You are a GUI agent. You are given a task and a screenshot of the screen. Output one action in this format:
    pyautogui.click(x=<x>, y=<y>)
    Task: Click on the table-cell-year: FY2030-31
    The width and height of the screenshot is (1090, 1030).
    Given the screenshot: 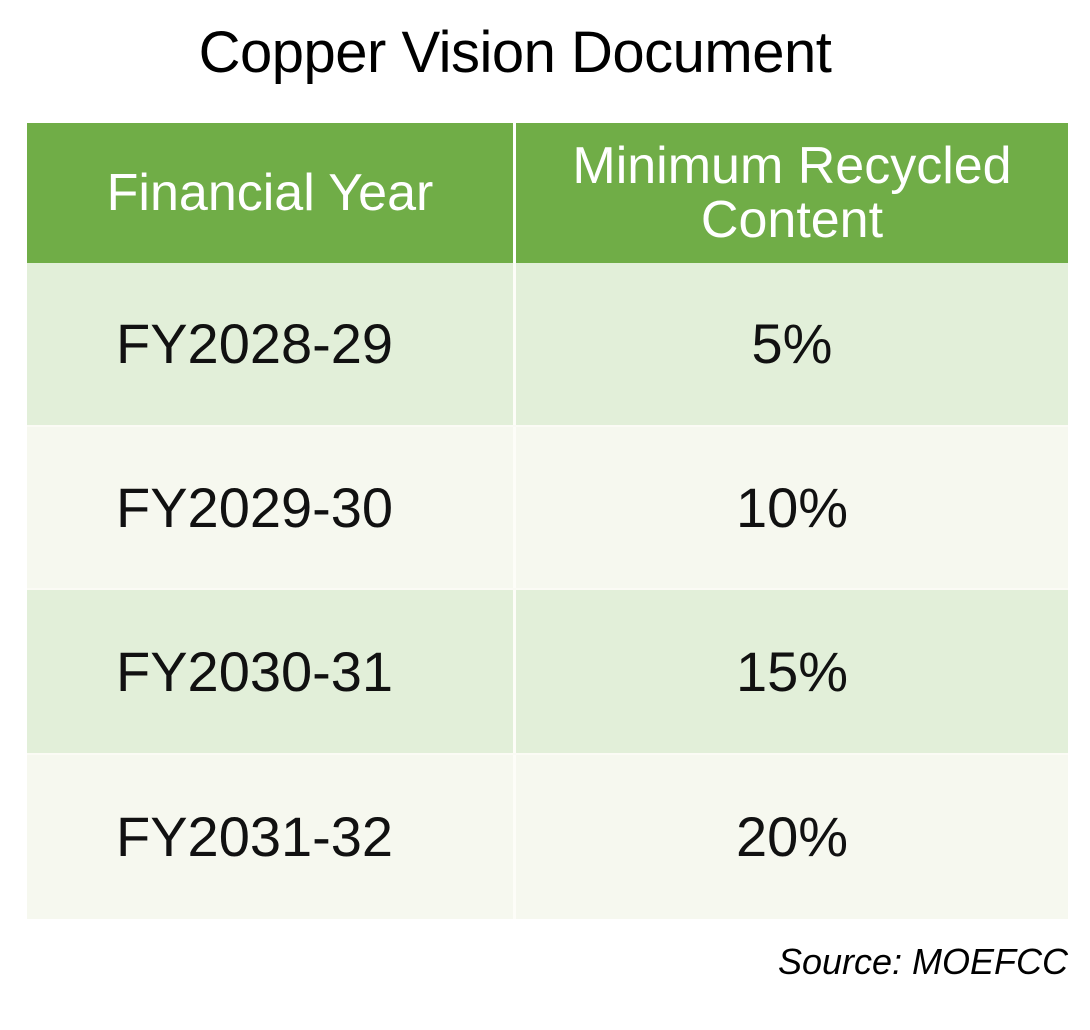 What is the action you would take?
    pyautogui.click(x=270, y=671)
    